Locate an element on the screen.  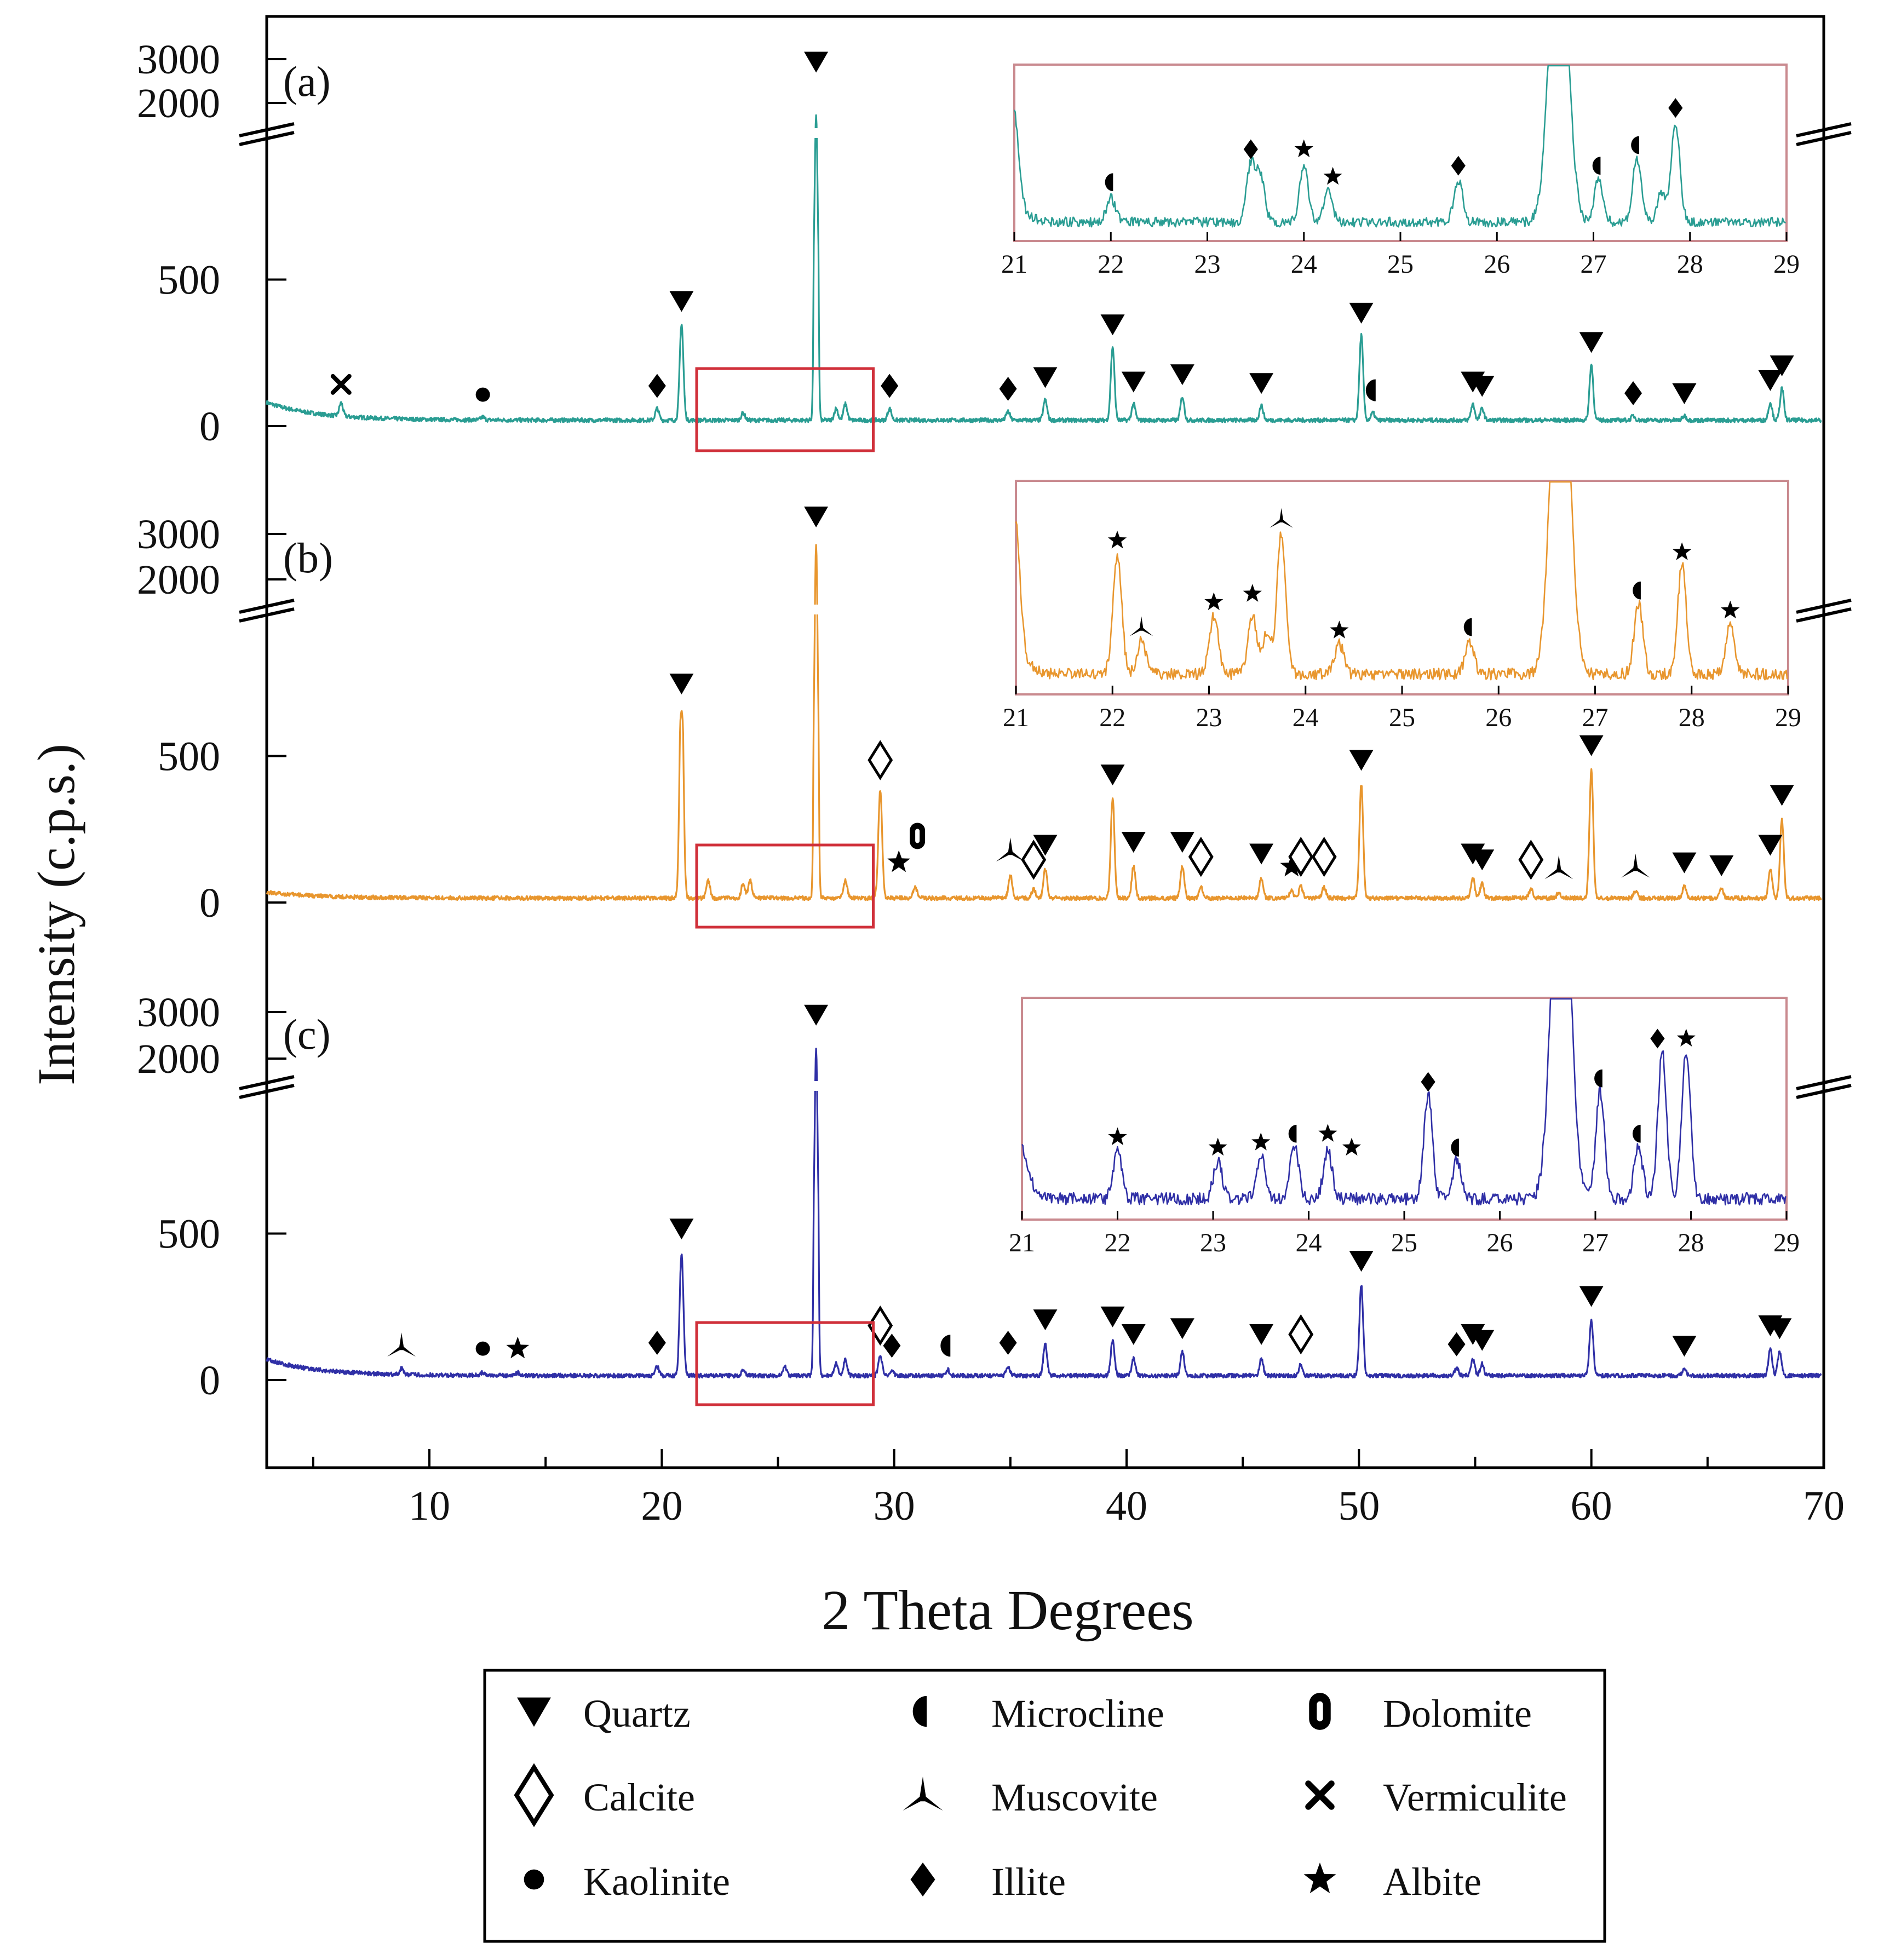
diffraction-line is located at coordinates (1044, 1213).